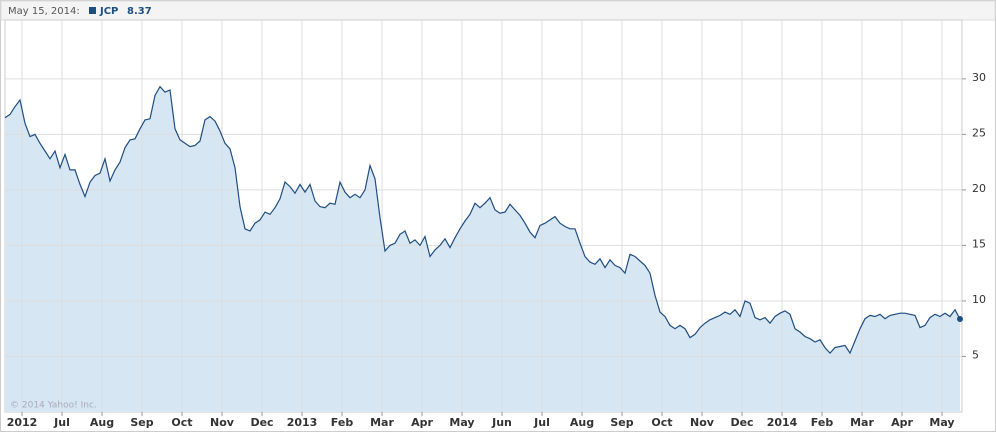  What do you see at coordinates (979, 132) in the screenshot?
I see `y-tick-label: 25` at bounding box center [979, 132].